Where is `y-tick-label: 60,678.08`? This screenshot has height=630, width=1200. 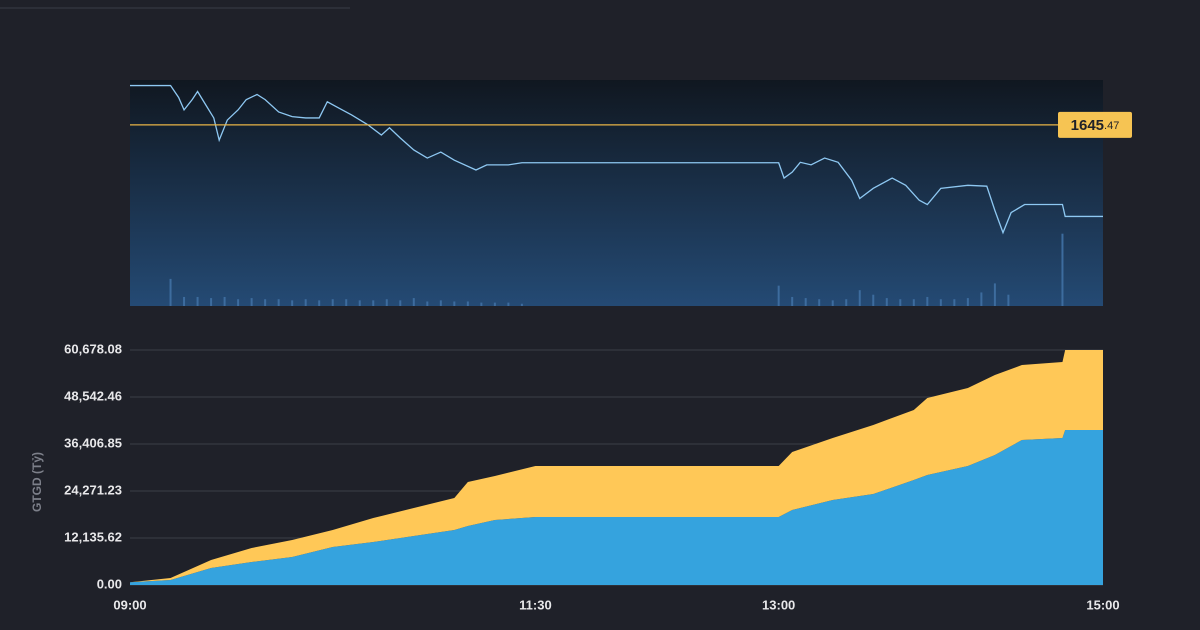
y-tick-label: 60,678.08 is located at coordinates (93, 348).